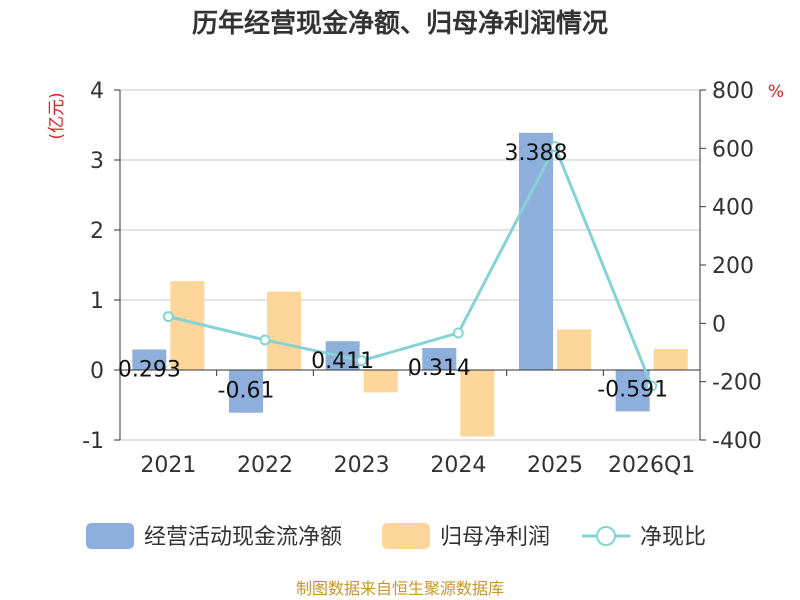  Describe the element at coordinates (97, 161) in the screenshot. I see `left-tick-label: 3` at that location.